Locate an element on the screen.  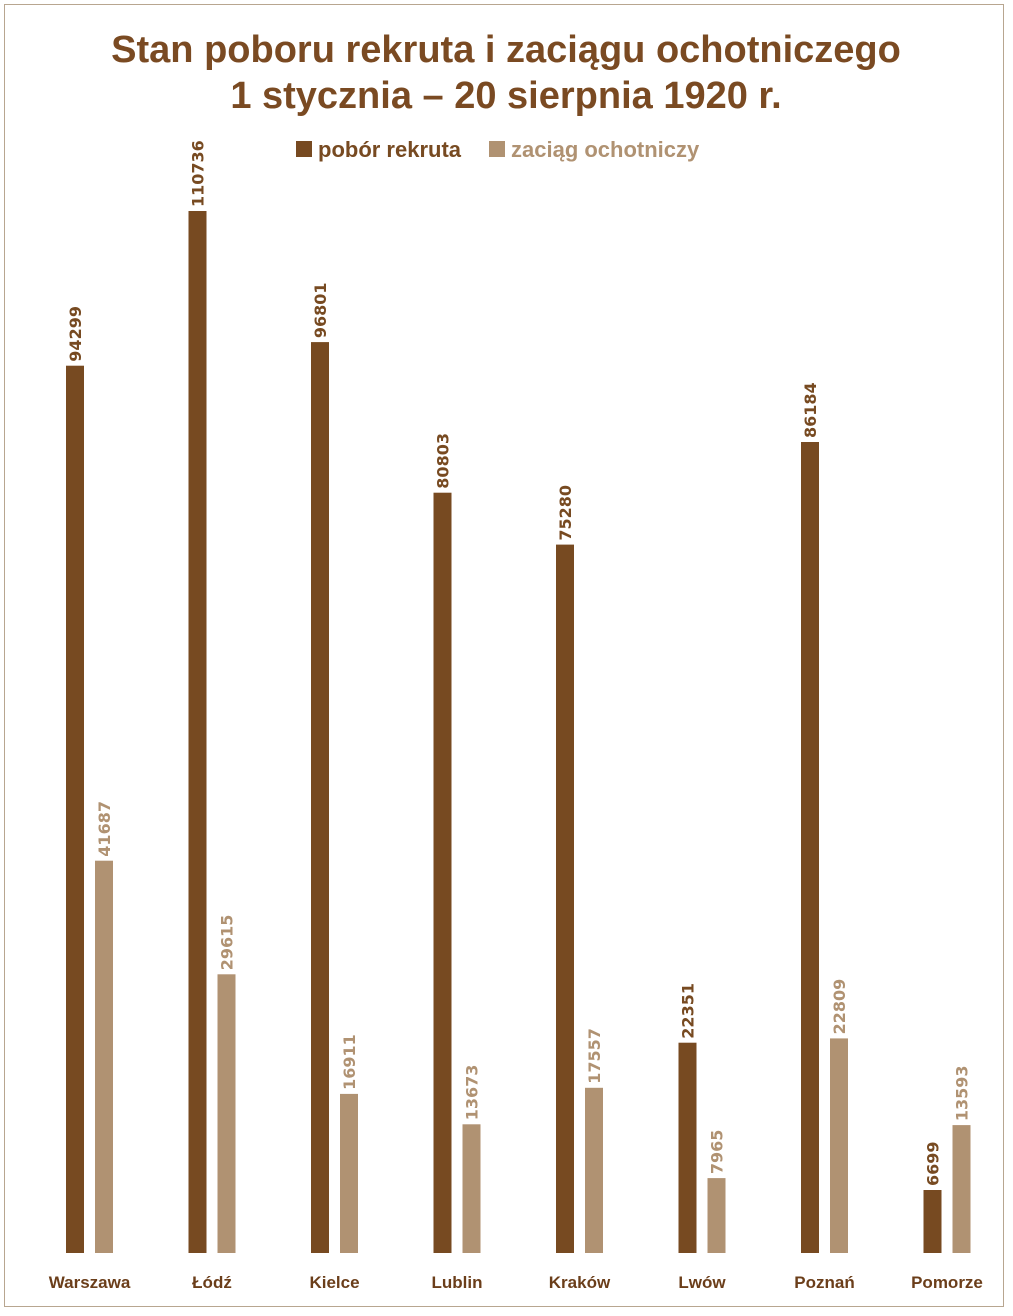
data-label: 13673 is located at coordinates (472, 1093).